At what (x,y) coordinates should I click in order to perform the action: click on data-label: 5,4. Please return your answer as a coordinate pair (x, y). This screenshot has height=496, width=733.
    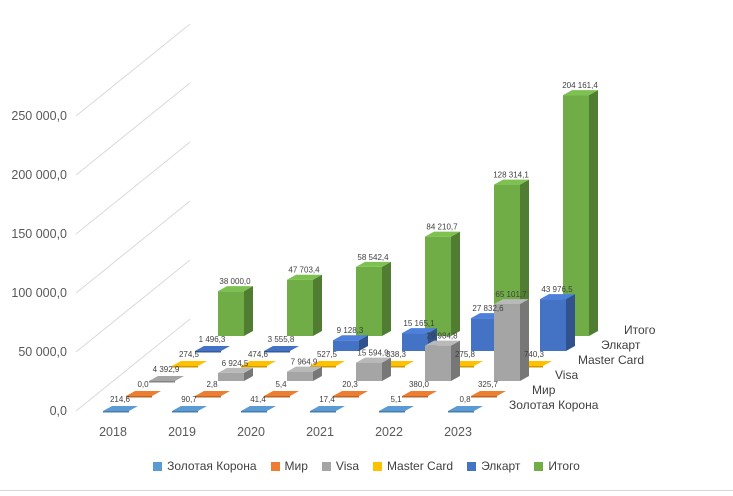
    Looking at the image, I should click on (281, 384).